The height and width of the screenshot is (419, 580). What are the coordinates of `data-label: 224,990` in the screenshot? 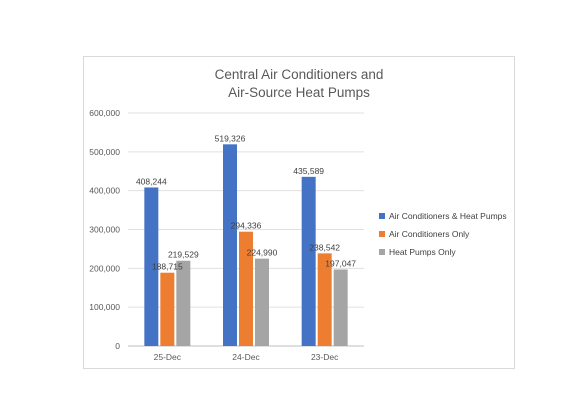 It's located at (262, 253).